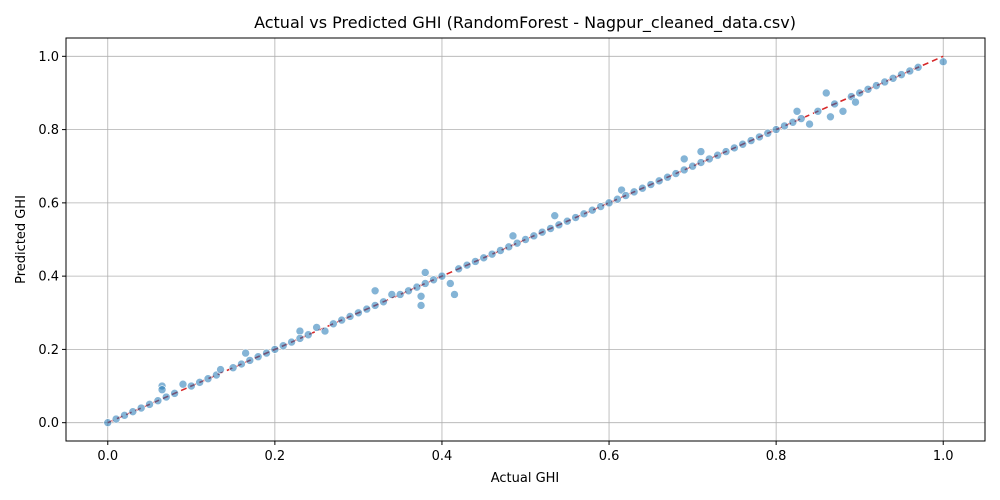 This screenshot has height=500, width=1000. I want to click on y-tick-label: 0.6, so click(48, 203).